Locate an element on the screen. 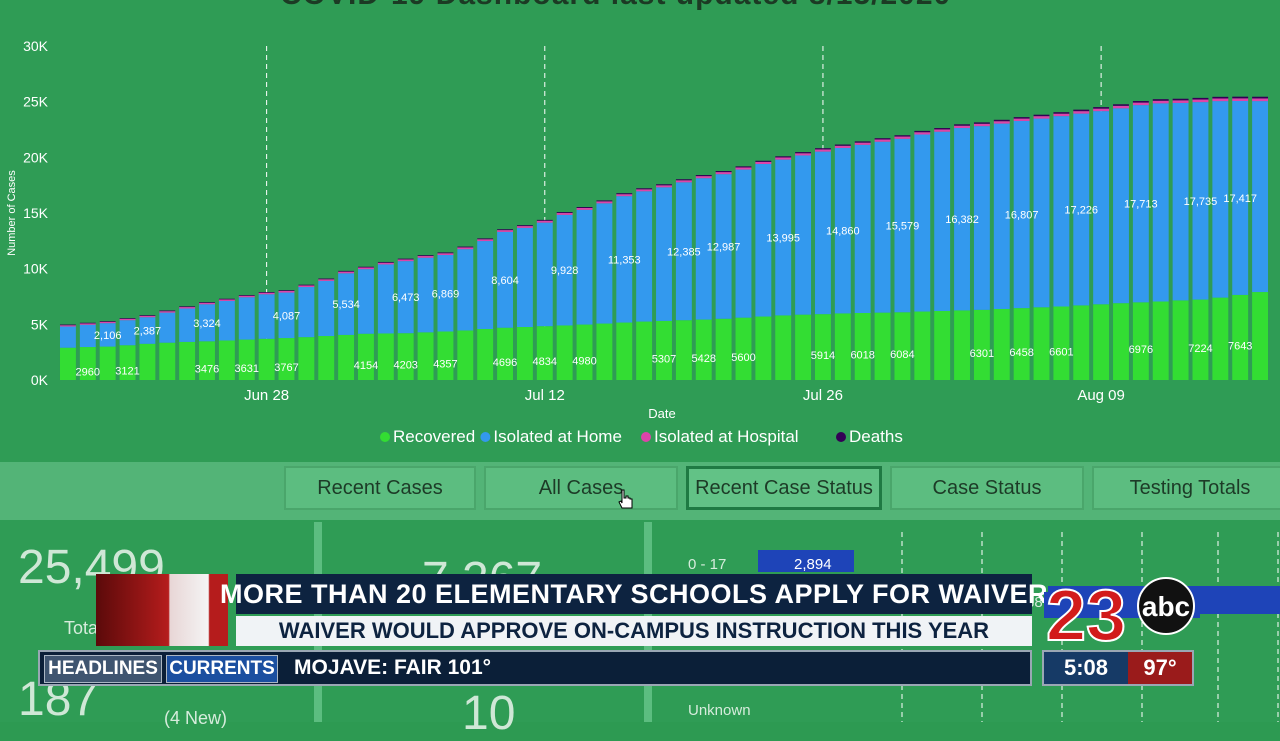  station-logo: 23 abc is located at coordinates (1120, 610).